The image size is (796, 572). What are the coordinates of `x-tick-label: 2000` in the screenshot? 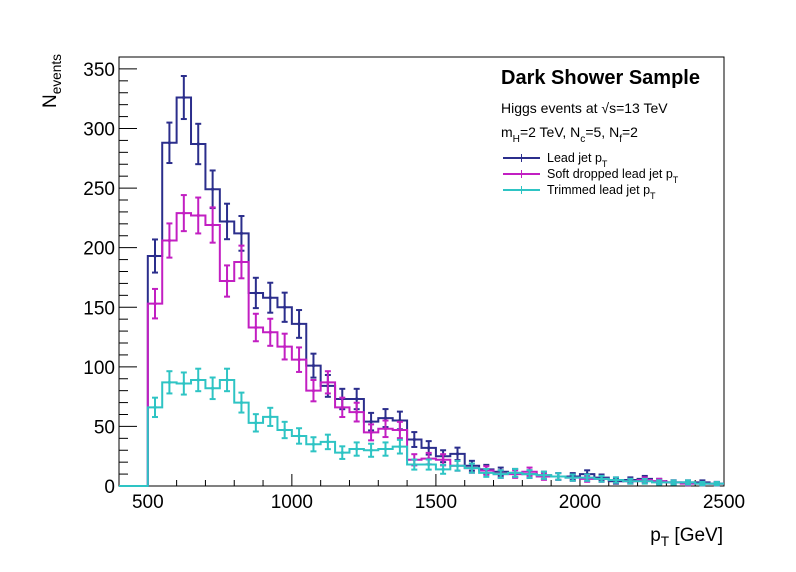 It's located at (580, 502).